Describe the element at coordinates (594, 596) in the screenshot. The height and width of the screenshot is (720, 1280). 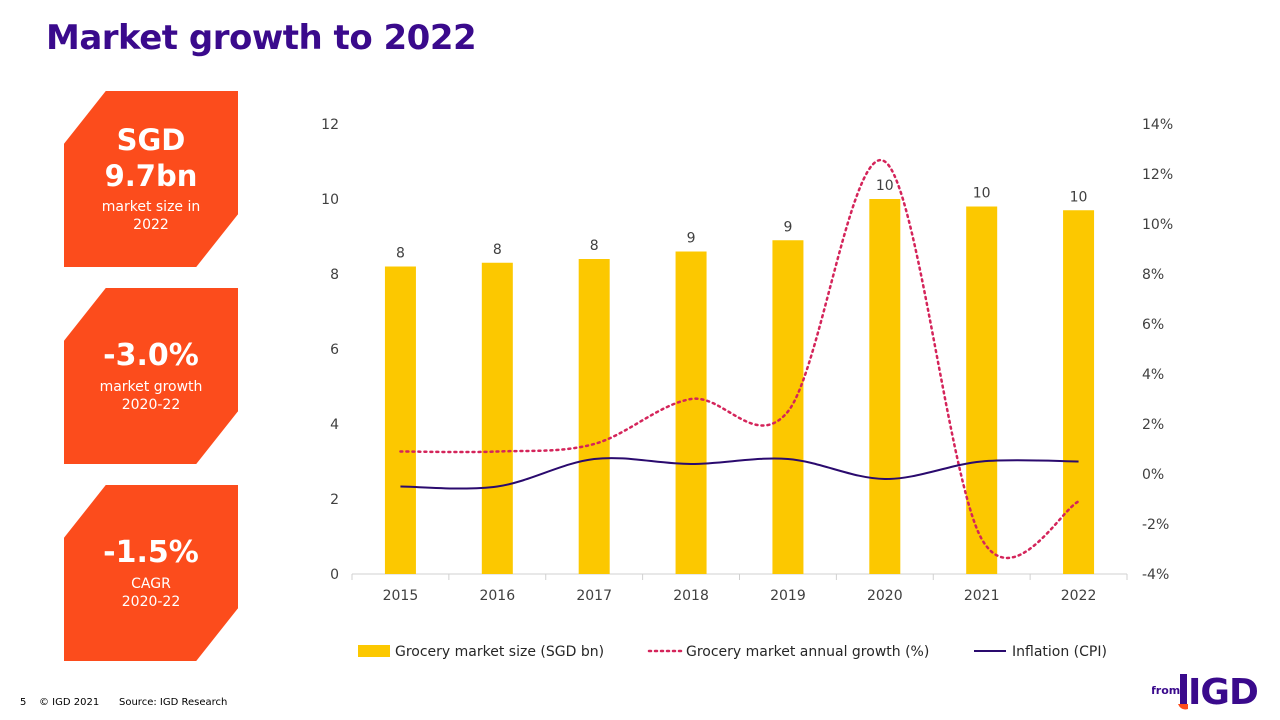
I see `x-tick-label: 2017` at that location.